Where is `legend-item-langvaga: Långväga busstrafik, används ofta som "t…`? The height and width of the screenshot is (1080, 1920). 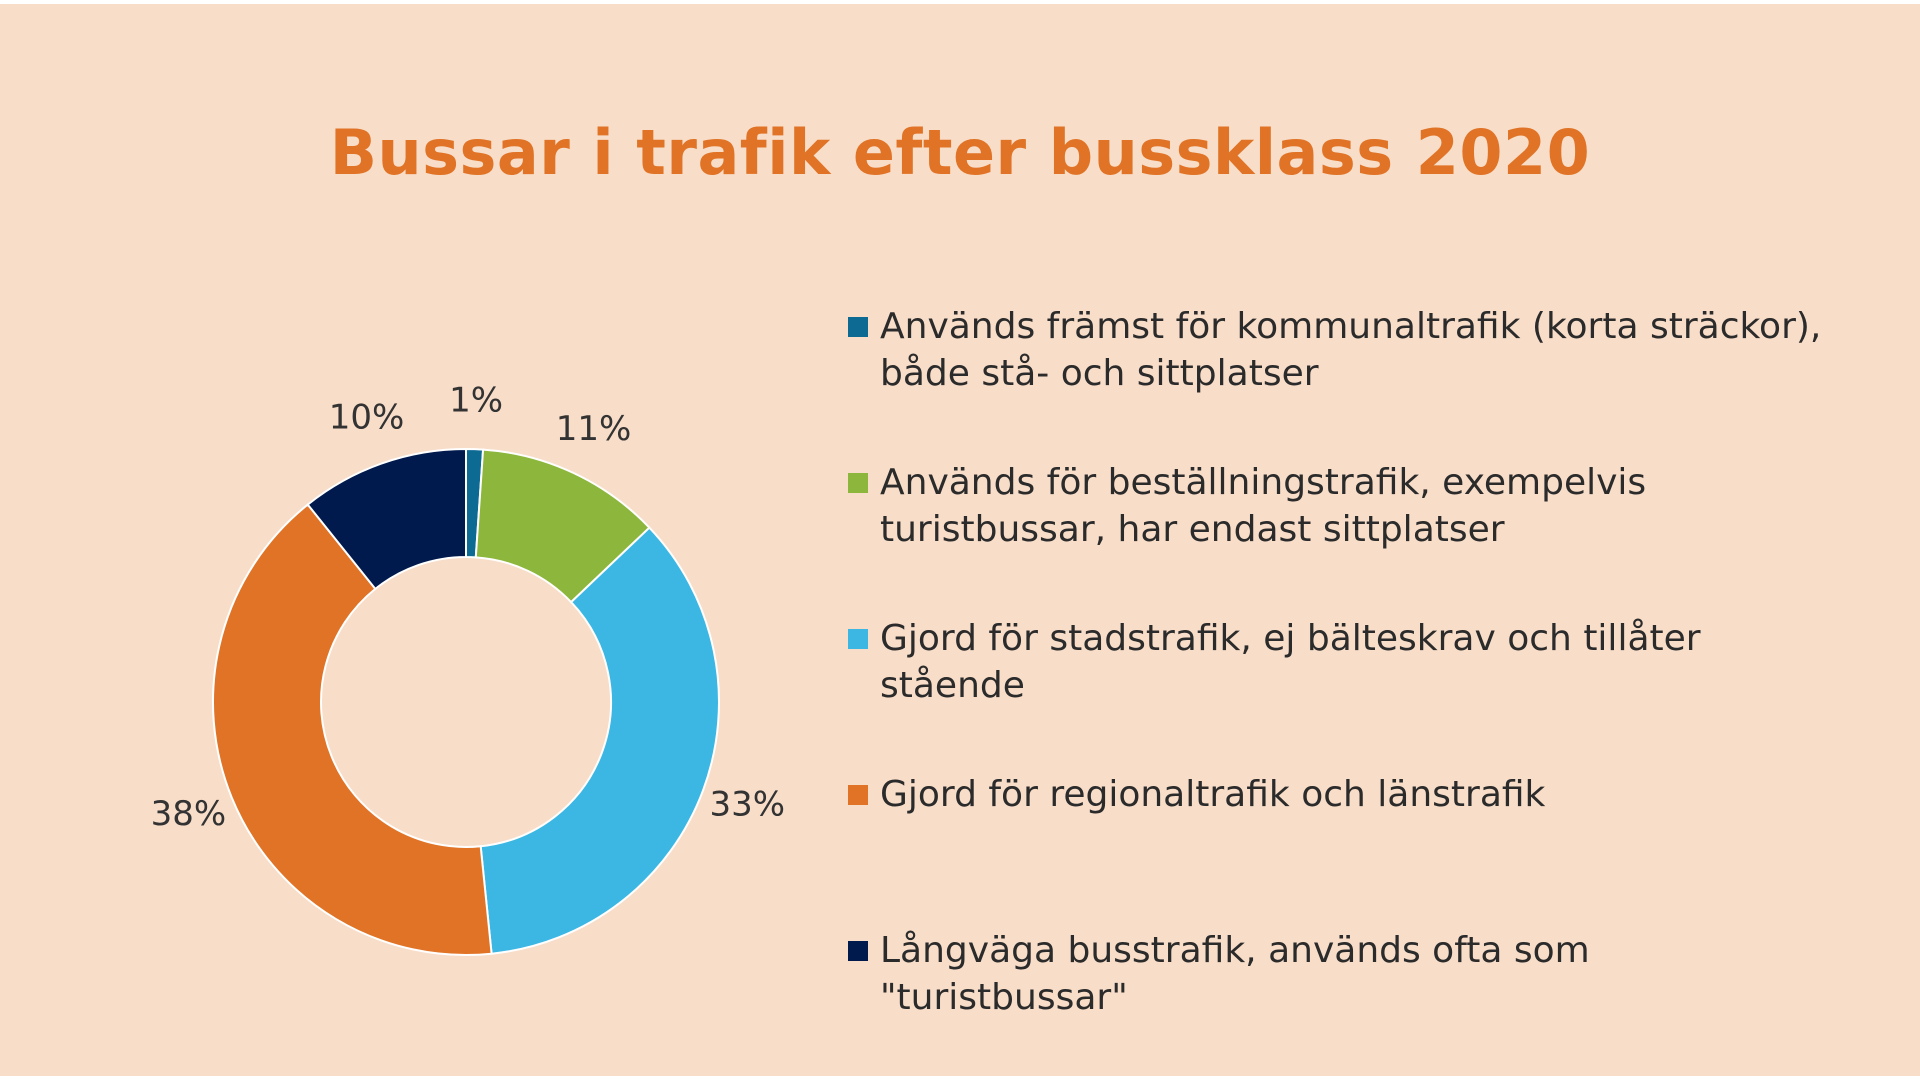
legend-item-langvaga: Långväga busstrafik, används ofta som "t… is located at coordinates (1368, 974).